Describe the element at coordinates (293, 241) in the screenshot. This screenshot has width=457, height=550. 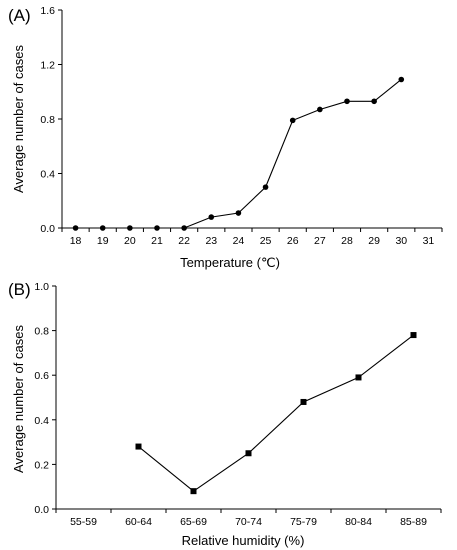
I see `x-tick-label-a: 26` at that location.